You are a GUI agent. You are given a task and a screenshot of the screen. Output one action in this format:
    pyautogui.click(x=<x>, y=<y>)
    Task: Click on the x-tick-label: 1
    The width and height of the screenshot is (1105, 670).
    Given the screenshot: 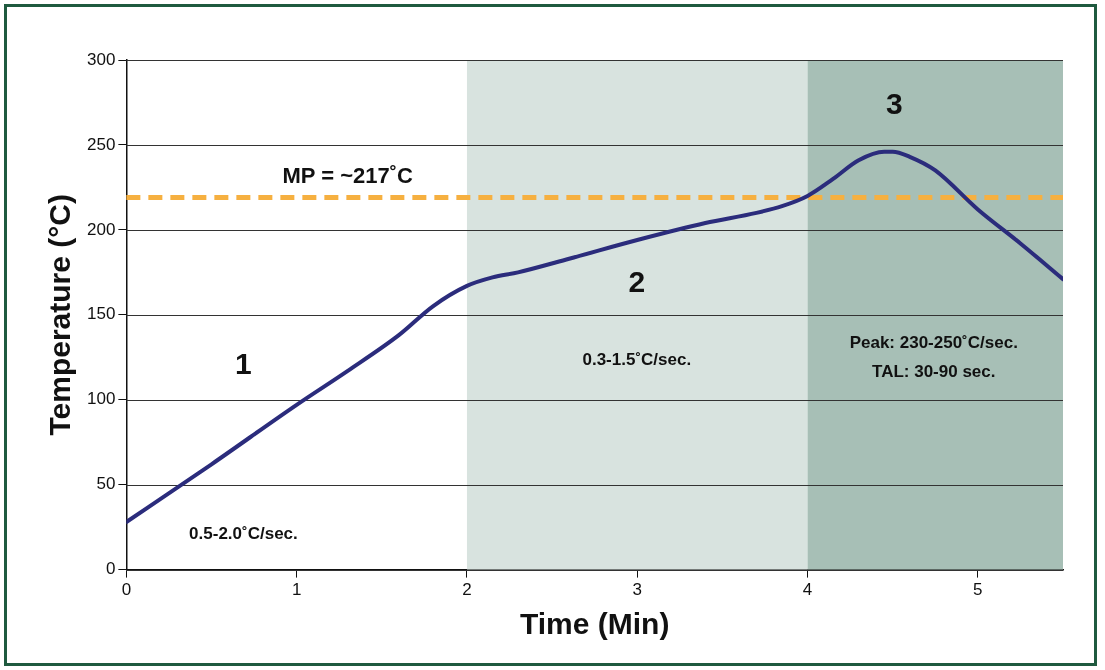 What is the action you would take?
    pyautogui.click(x=296, y=590)
    